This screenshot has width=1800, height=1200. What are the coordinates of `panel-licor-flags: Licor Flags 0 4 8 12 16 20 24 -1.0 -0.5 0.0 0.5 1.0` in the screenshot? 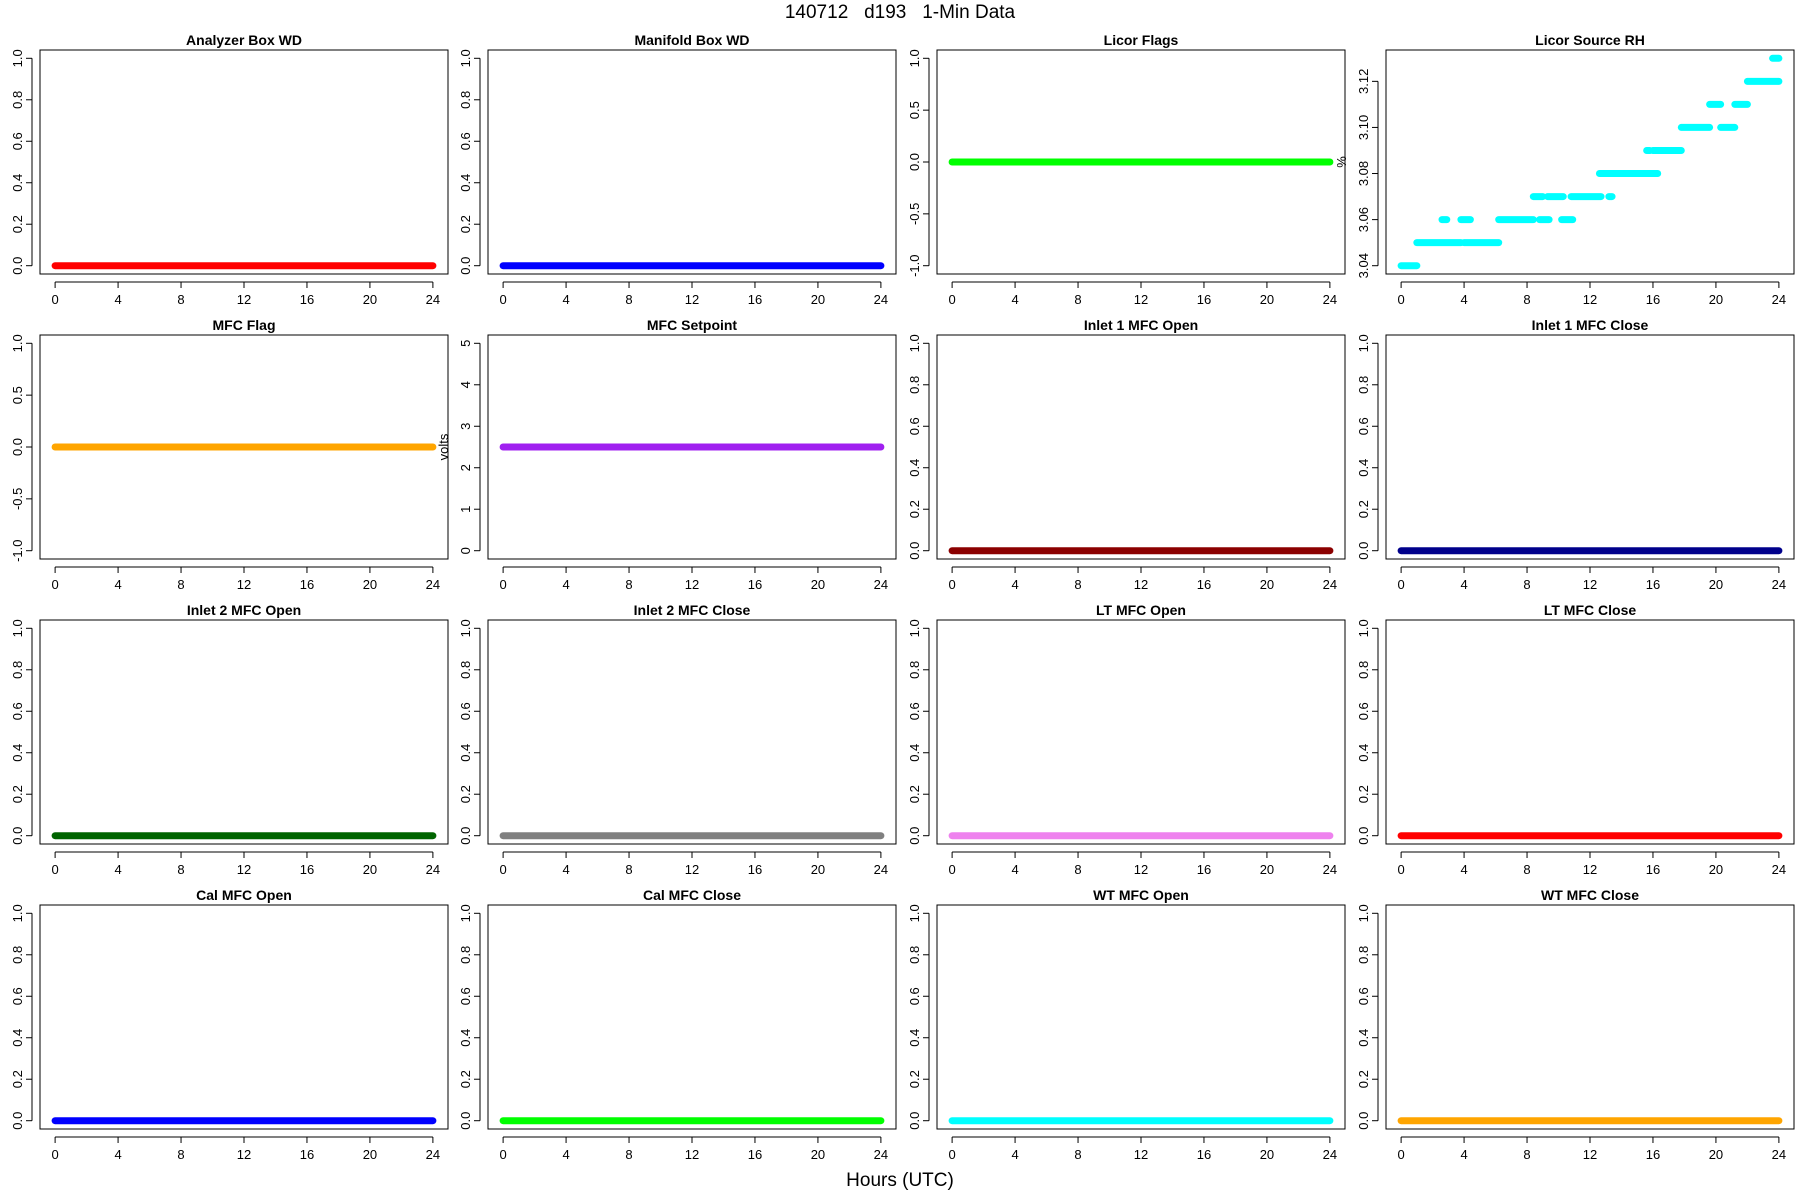 It's located at (1126, 169).